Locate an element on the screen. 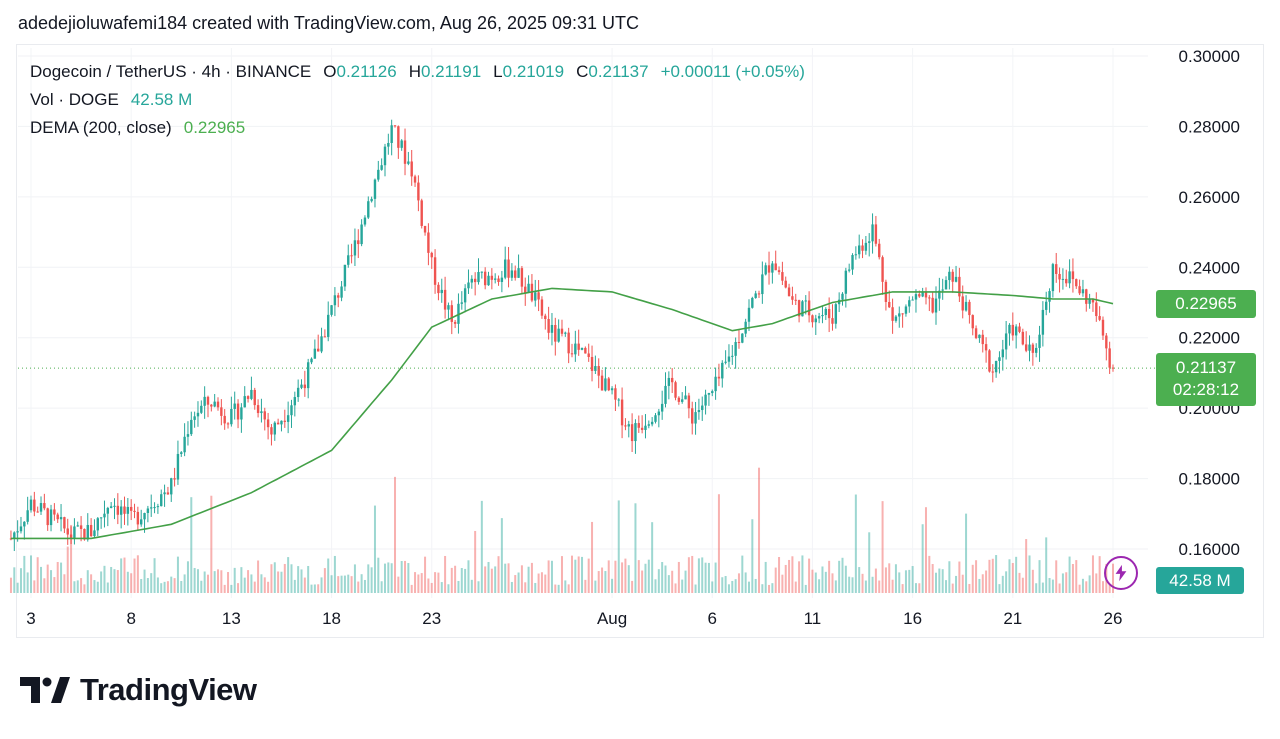  legend-high-value: 0.21191 is located at coordinates (451, 71).